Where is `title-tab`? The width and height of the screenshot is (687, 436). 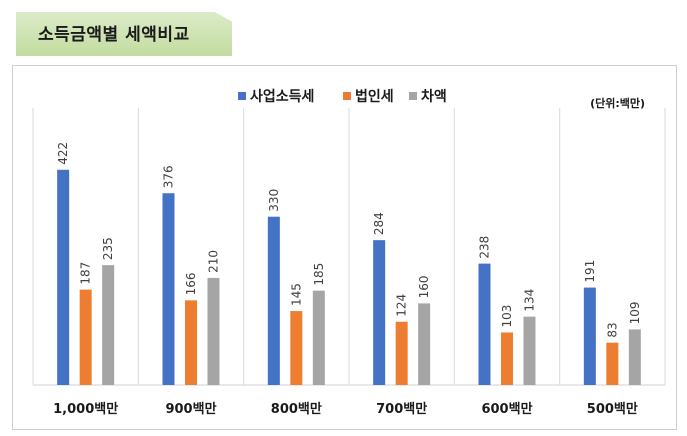 title-tab is located at coordinates (124, 34).